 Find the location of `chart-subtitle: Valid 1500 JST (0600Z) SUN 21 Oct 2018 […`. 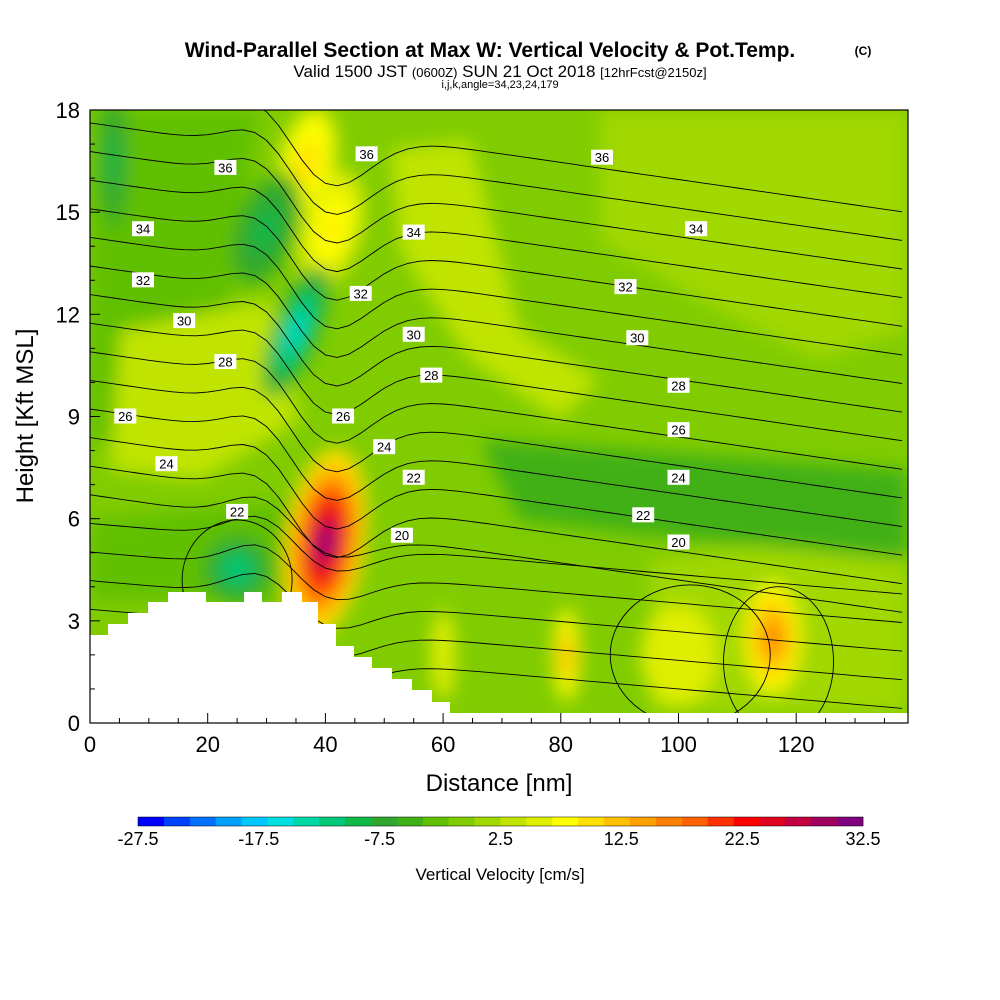

chart-subtitle: Valid 1500 JST (0600Z) SUN 21 Oct 2018 [… is located at coordinates (499, 71).